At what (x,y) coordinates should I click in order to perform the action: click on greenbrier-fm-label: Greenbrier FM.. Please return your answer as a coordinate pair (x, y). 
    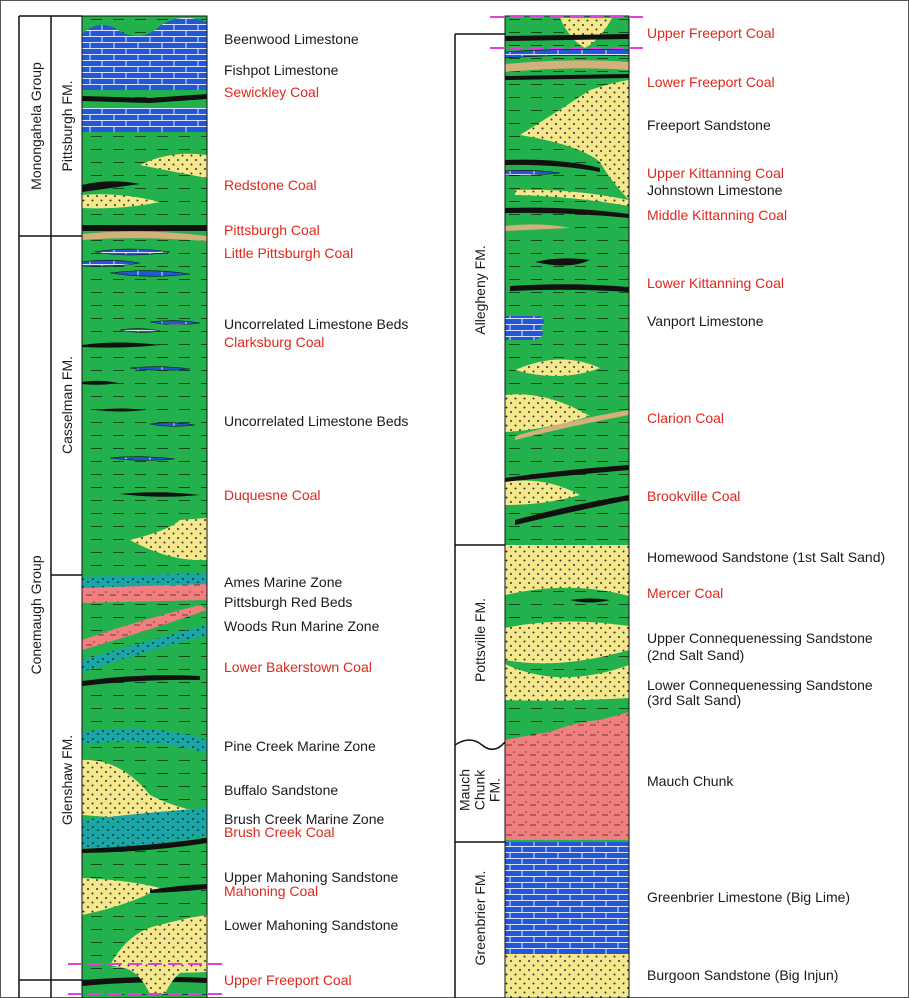
    Looking at the image, I should click on (480, 918).